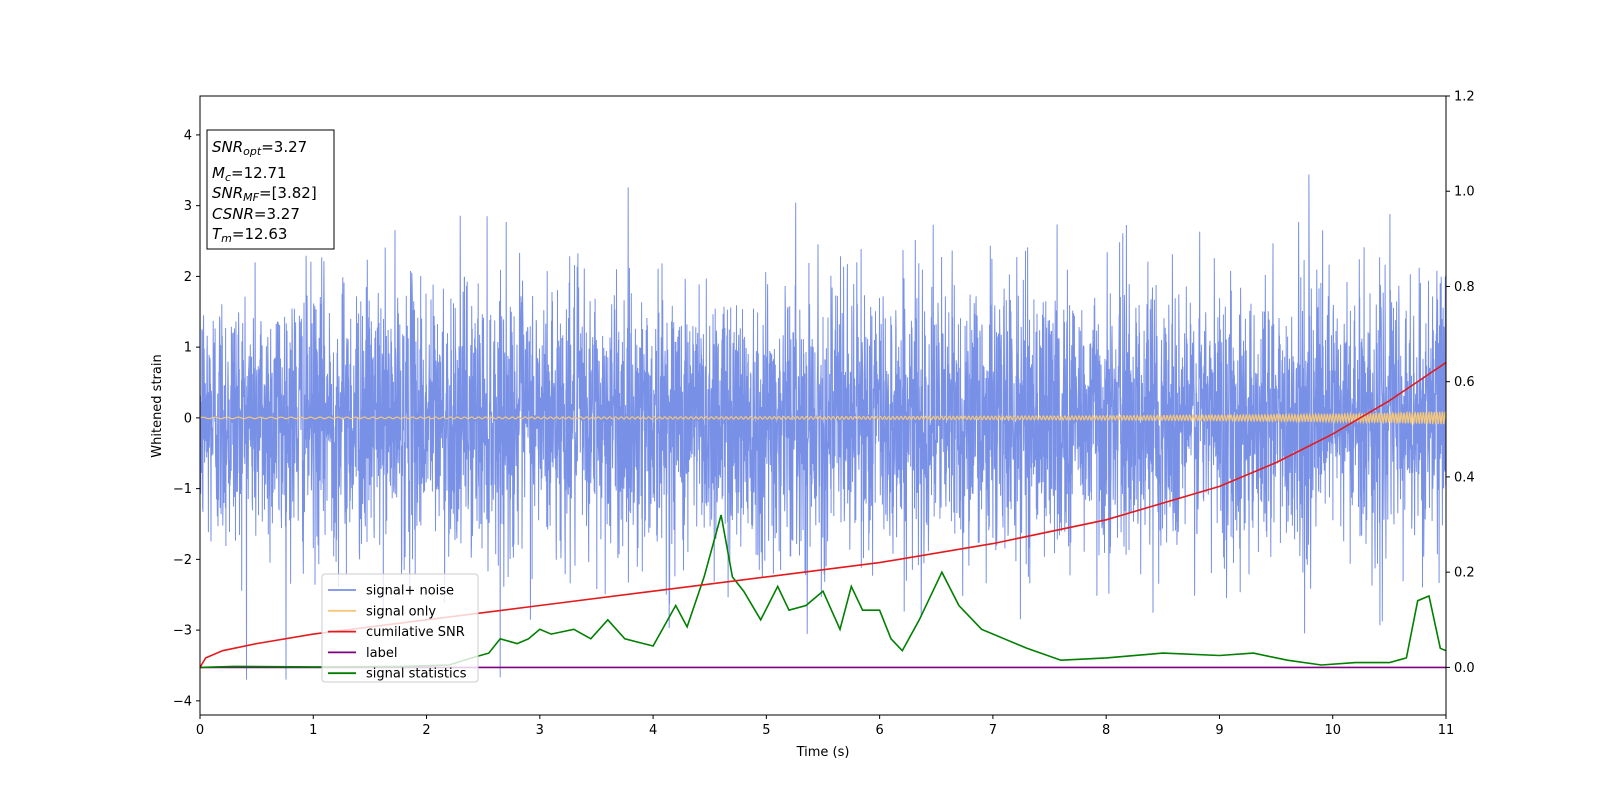  Describe the element at coordinates (823, 418) in the screenshot. I see `series-signal-only-line` at that location.